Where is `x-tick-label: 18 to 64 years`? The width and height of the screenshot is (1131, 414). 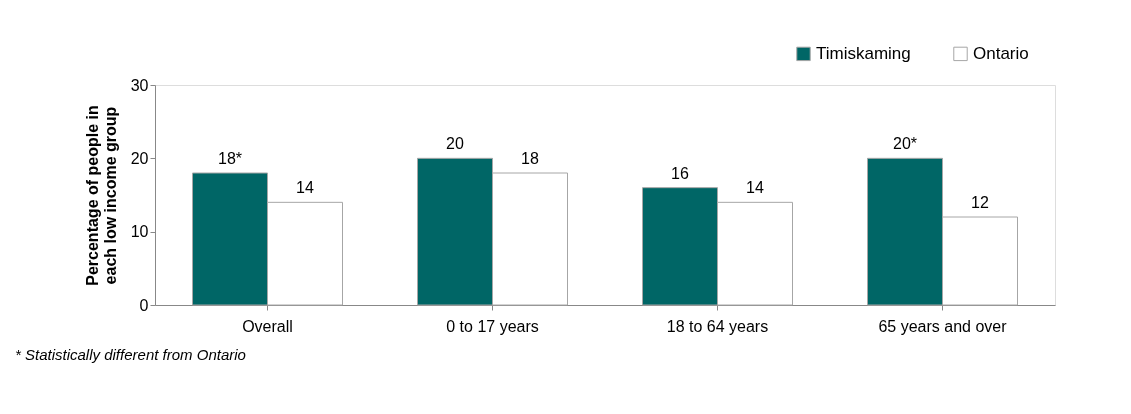
x-tick-label: 18 to 64 years is located at coordinates (717, 326).